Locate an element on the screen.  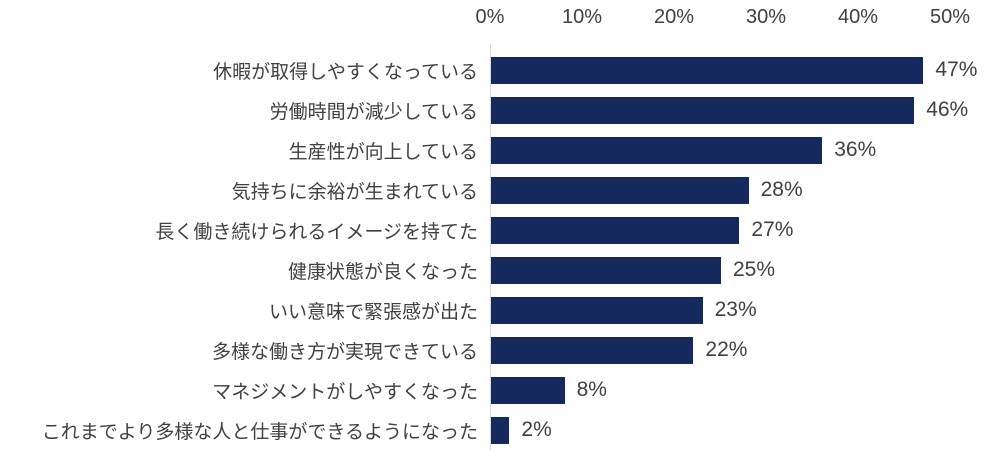
value-label: 2% is located at coordinates (536, 429).